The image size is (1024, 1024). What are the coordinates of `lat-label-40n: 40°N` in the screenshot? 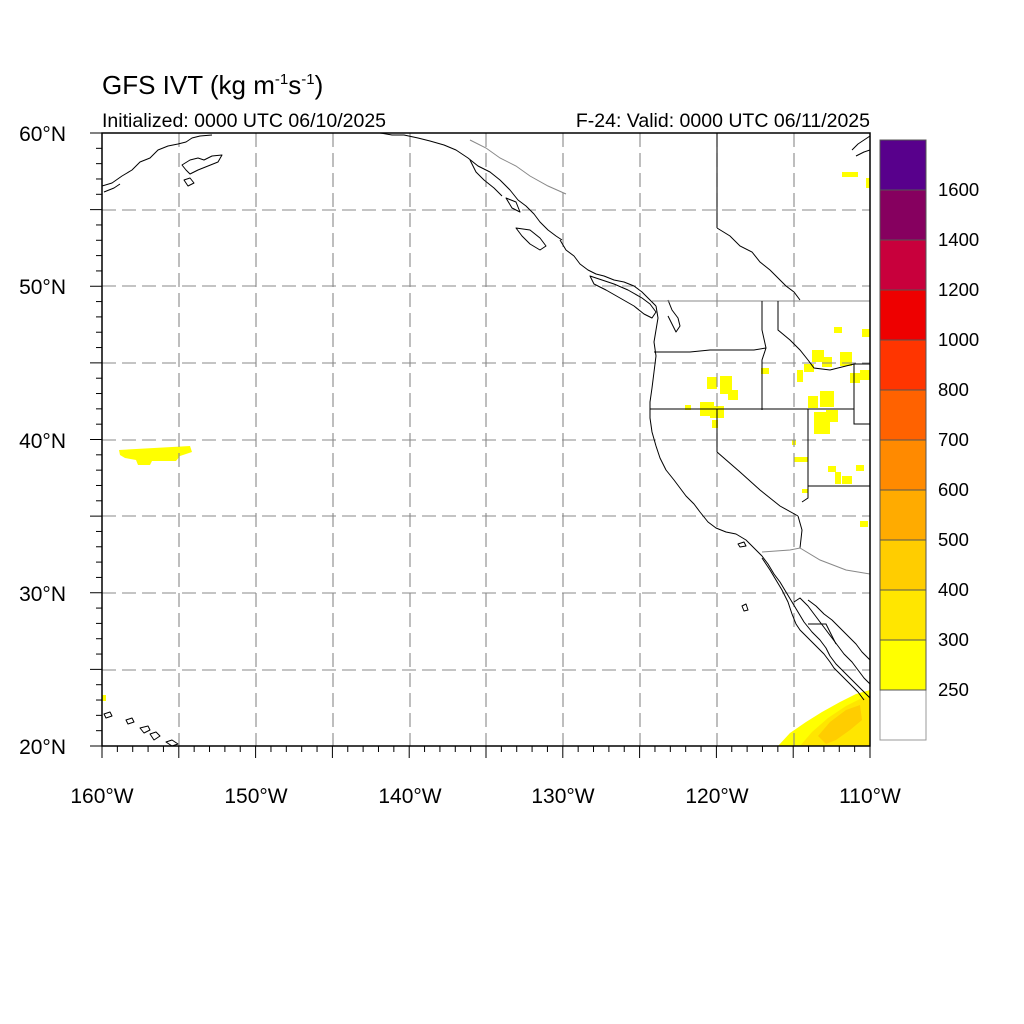 It's located at (42, 441).